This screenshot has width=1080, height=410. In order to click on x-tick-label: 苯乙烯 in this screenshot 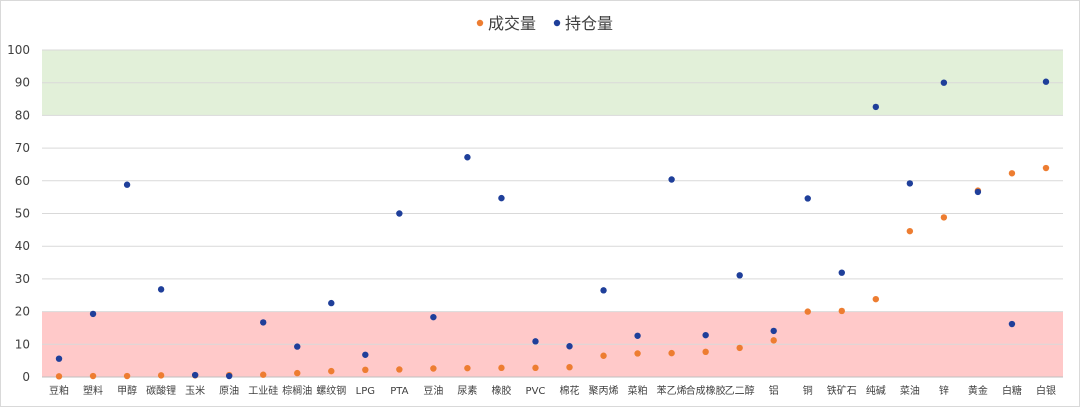, I will do `click(672, 390)`.